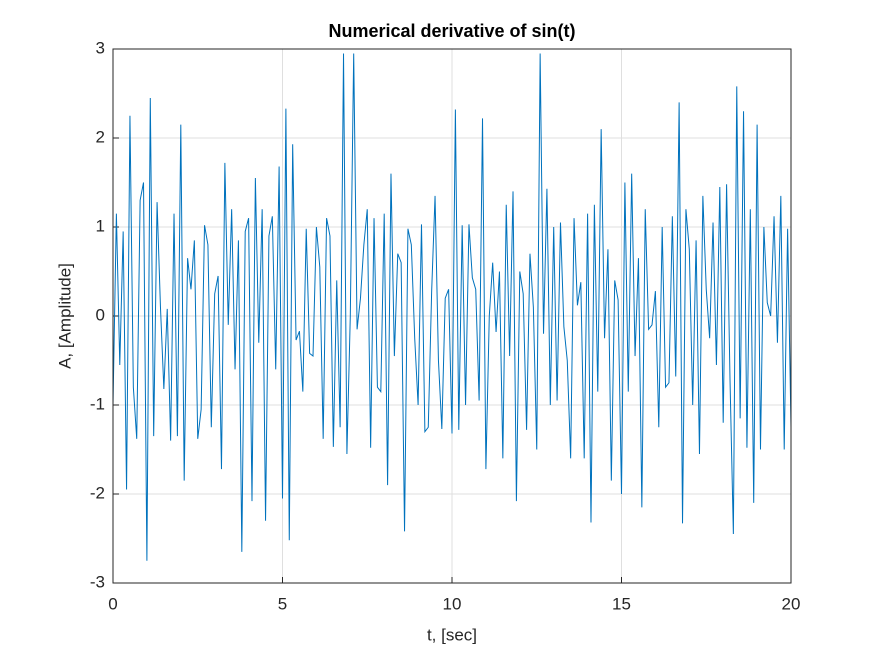  Describe the element at coordinates (112, 603) in the screenshot. I see `x-tick-label: 0` at that location.